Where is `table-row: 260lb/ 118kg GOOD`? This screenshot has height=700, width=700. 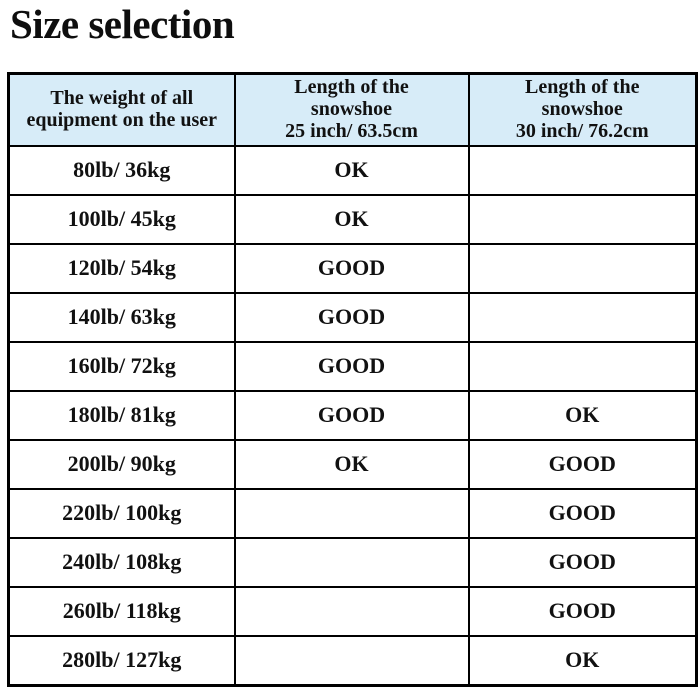 table-row: 260lb/ 118kg GOOD is located at coordinates (352, 611).